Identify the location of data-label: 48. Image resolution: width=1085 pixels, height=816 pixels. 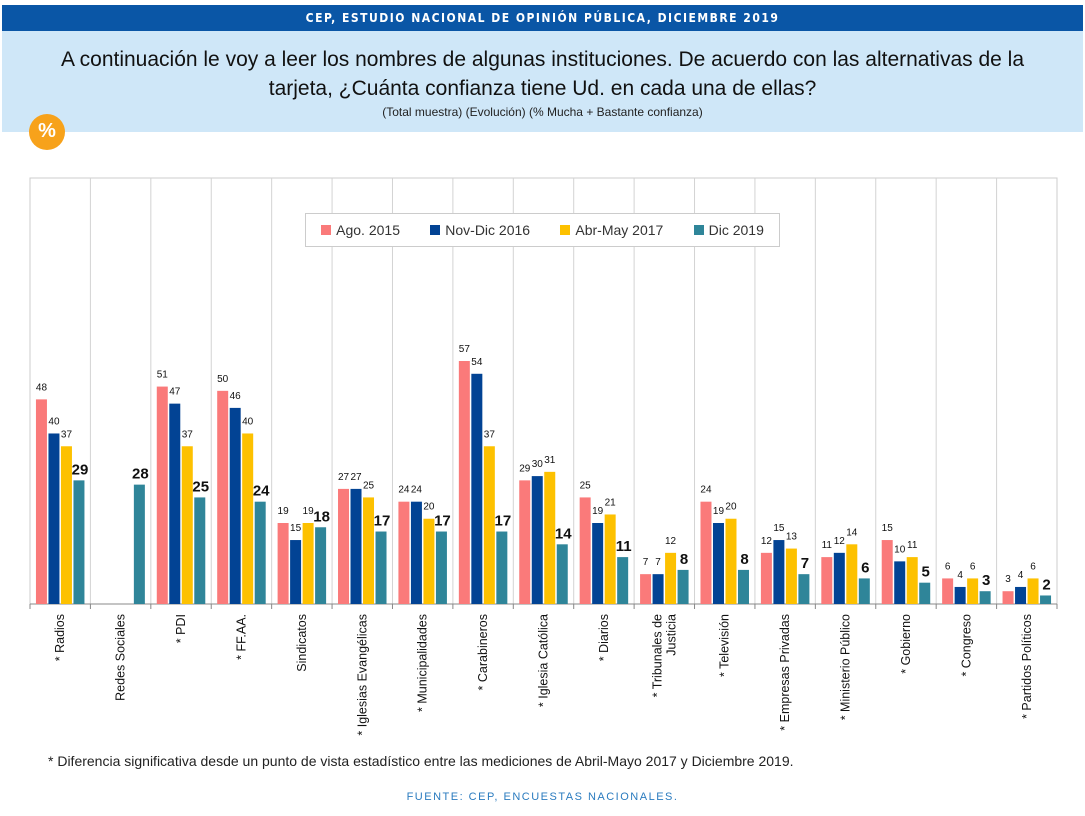
(42, 387).